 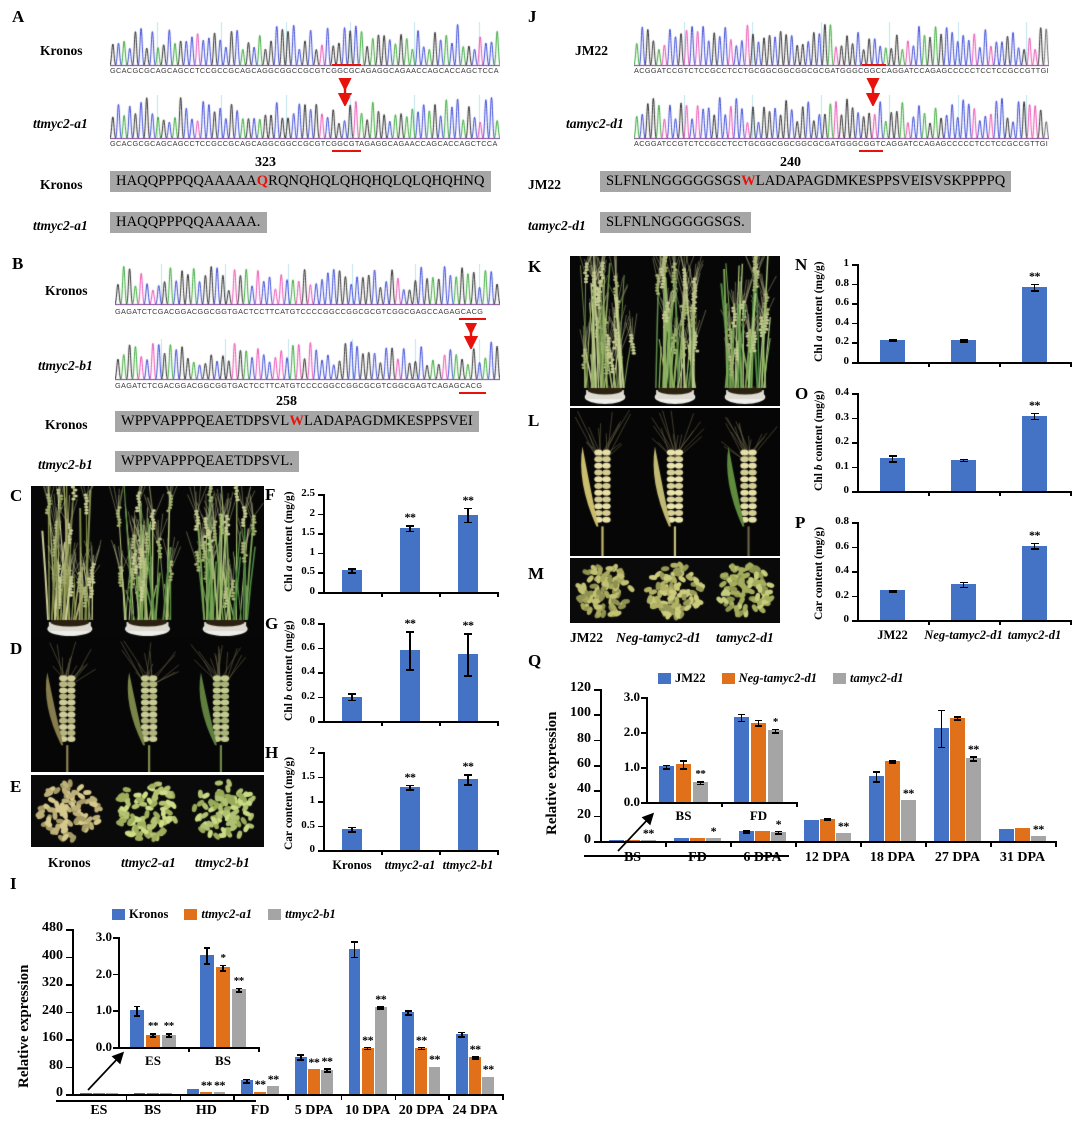 What do you see at coordinates (352, 570) in the screenshot?
I see `panel-F-errorbar` at bounding box center [352, 570].